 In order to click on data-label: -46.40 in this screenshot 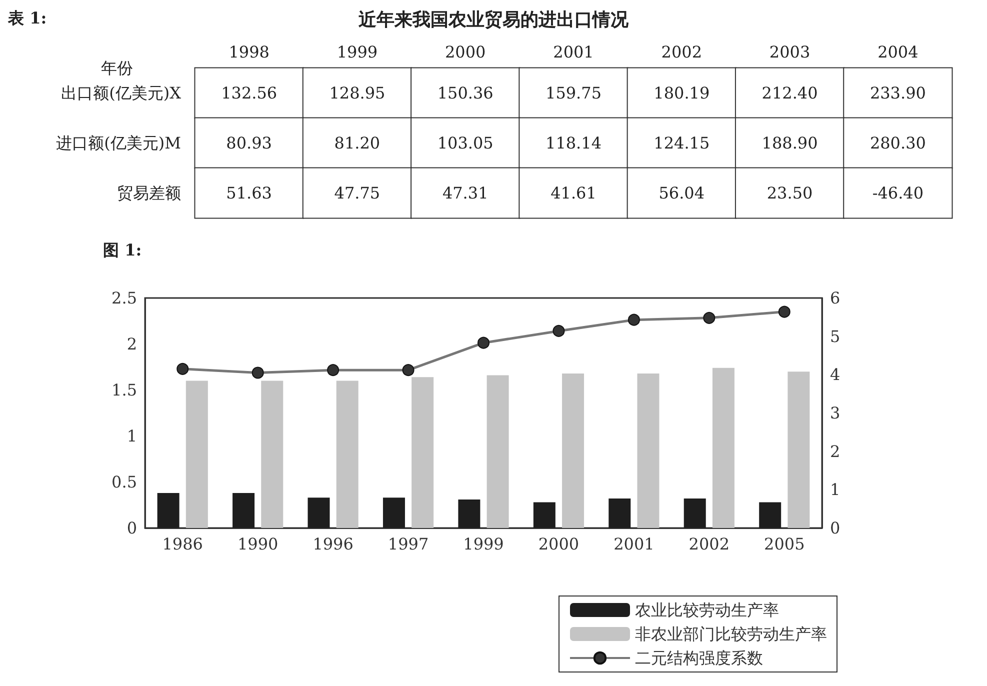, I will do `click(898, 193)`.